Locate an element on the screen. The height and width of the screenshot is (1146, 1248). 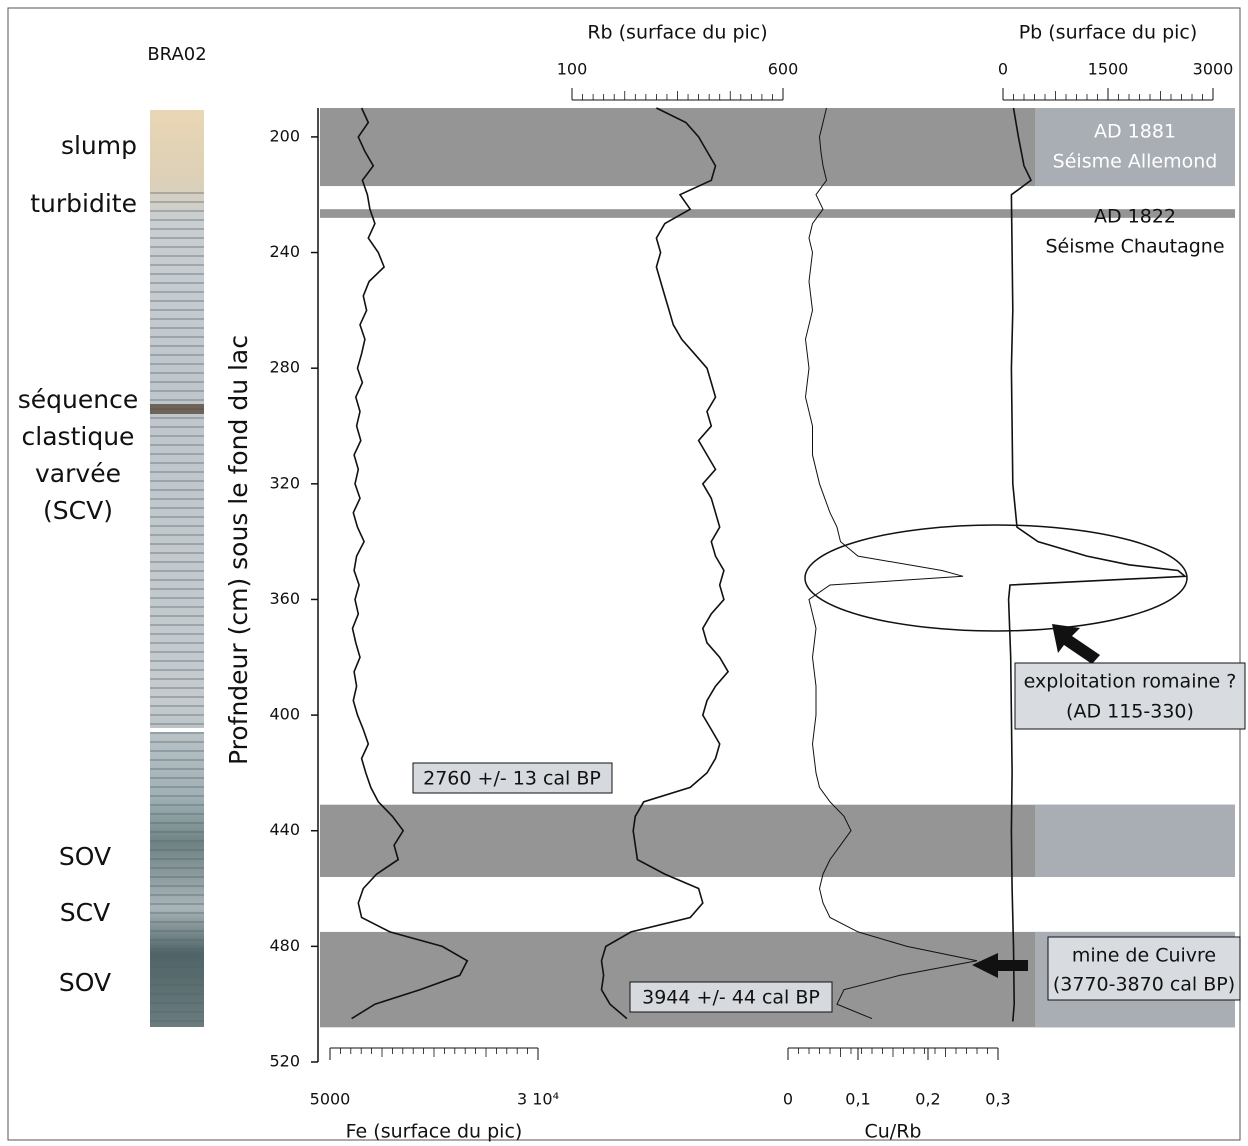
annotation: AD 1822 is located at coordinates (1135, 217).